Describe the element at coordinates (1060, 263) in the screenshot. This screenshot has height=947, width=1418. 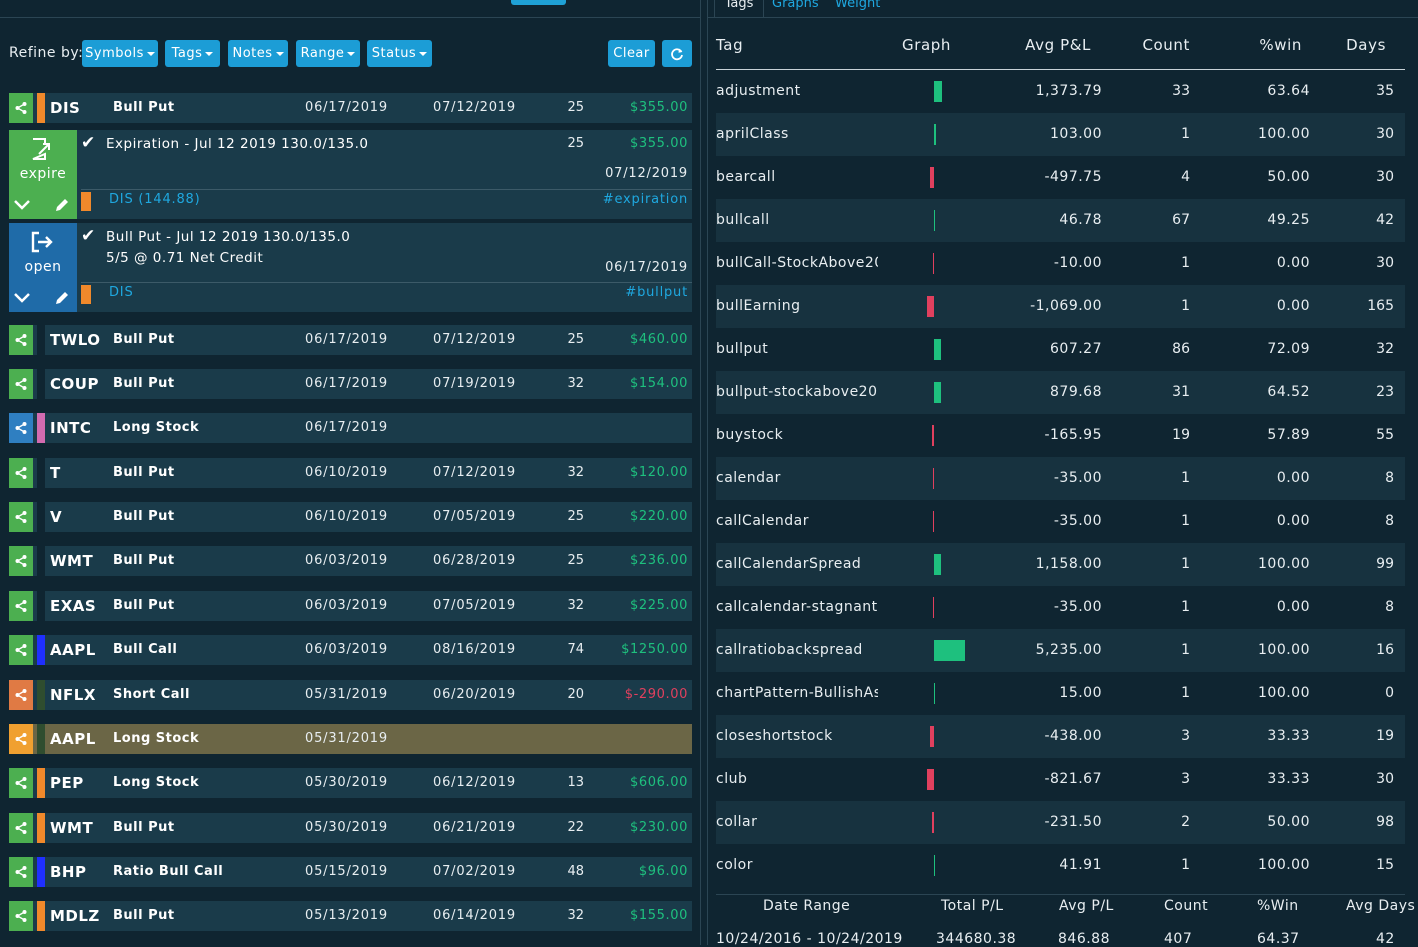
I see `tag-row: bullCall-StockAbove200SMA -10.00 1 0.00 30` at that location.